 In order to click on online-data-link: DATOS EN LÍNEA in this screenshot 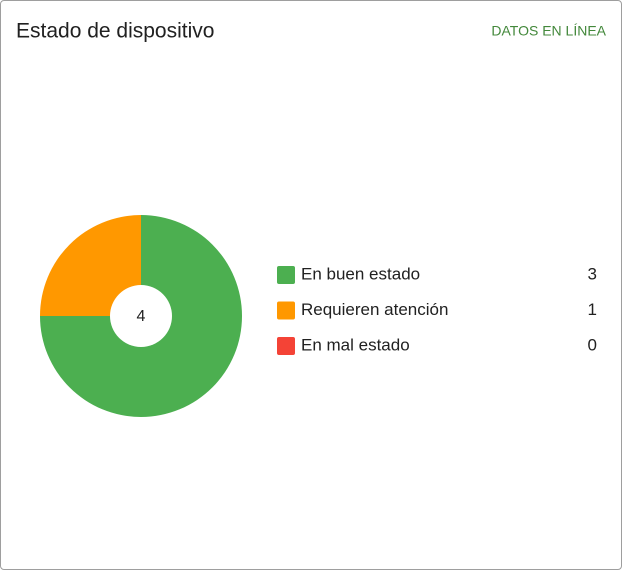, I will do `click(548, 31)`.